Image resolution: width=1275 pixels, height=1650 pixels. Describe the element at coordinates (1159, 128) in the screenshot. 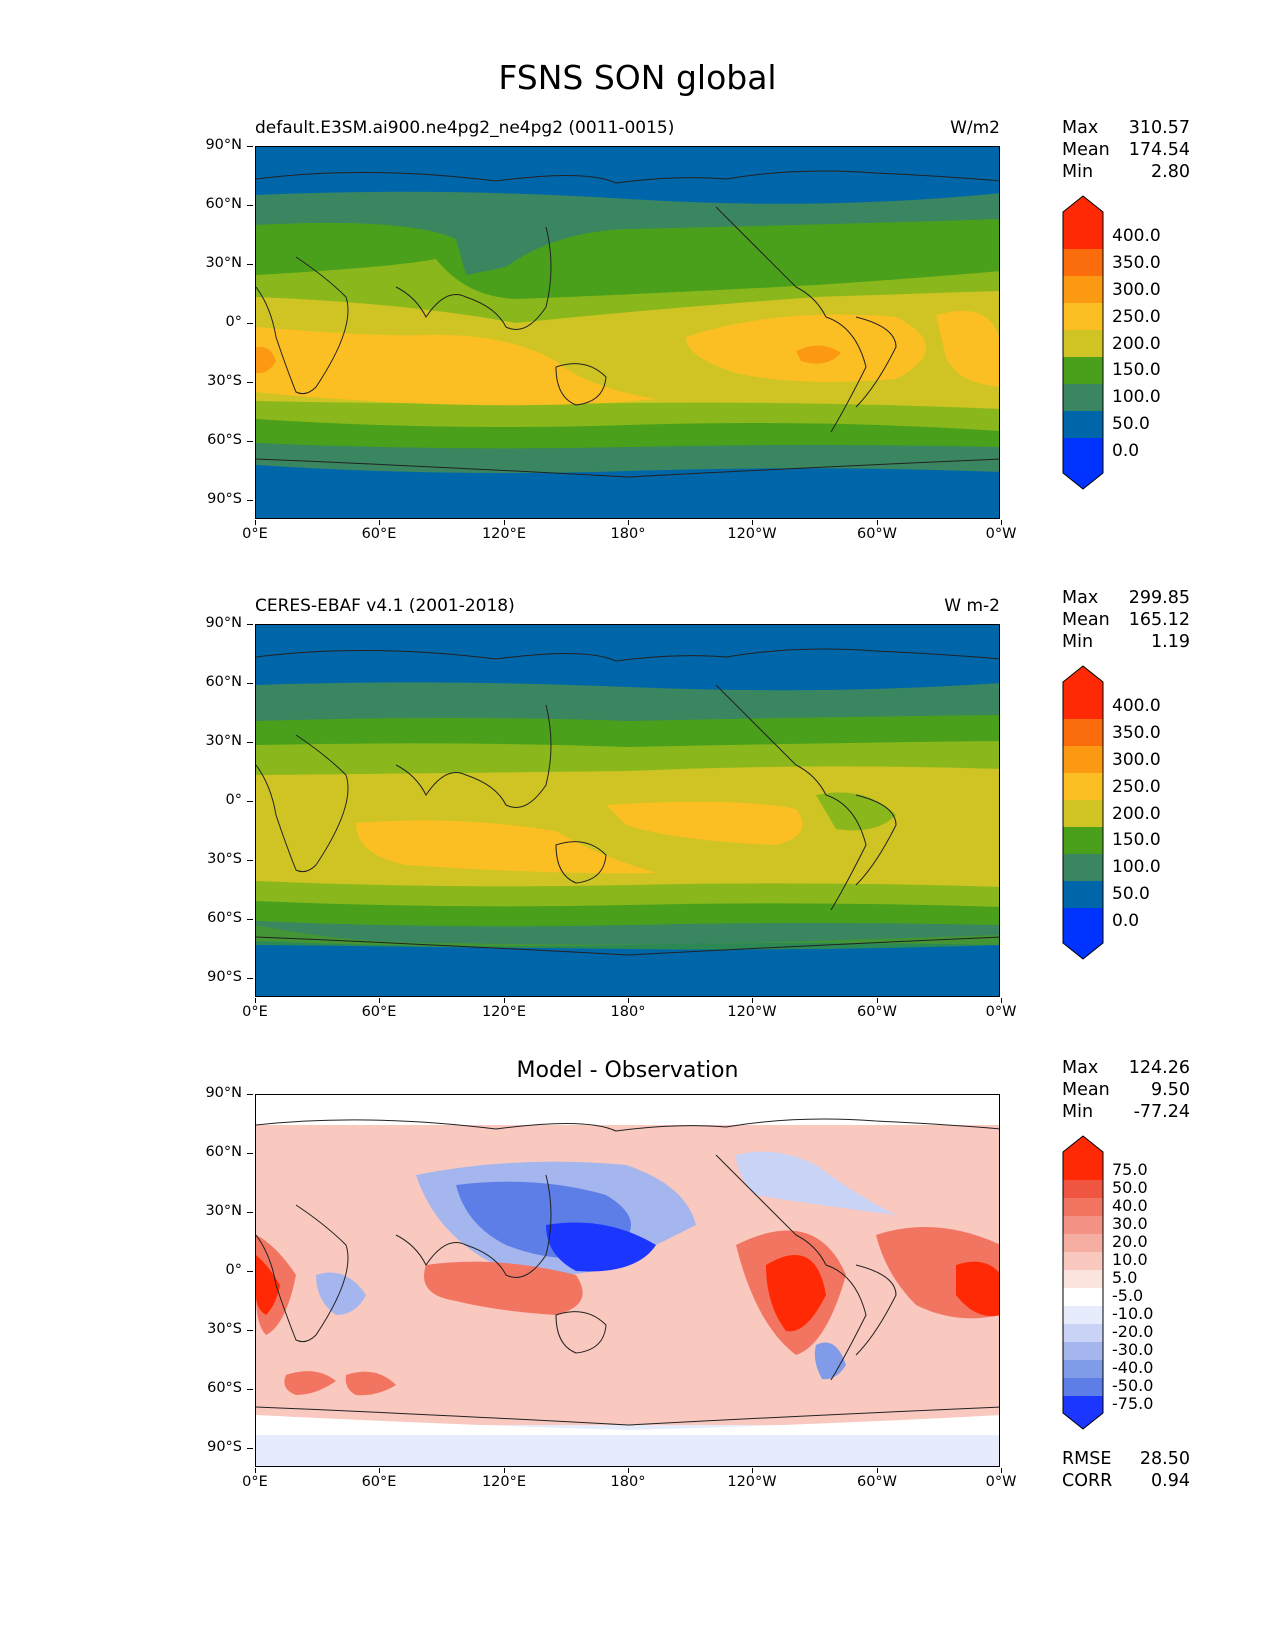

I see `stat-max: 310.57` at that location.